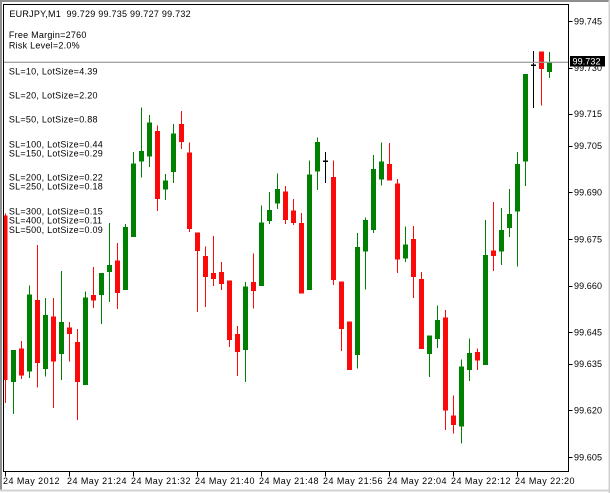 The width and height of the screenshot is (610, 493). What do you see at coordinates (48, 35) in the screenshot?
I see `svg-text: Free Margin=2760` at bounding box center [48, 35].